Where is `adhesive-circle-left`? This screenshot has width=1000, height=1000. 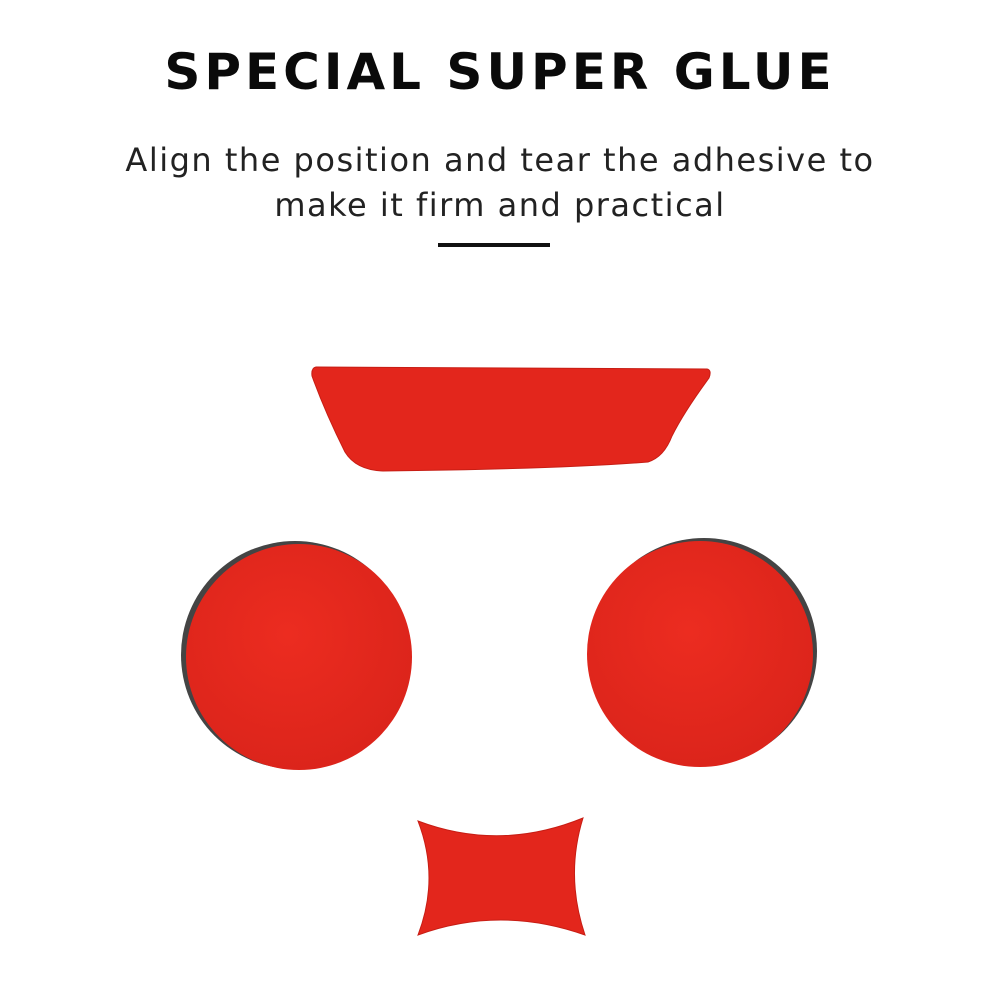 adhesive-circle-left is located at coordinates (296, 655).